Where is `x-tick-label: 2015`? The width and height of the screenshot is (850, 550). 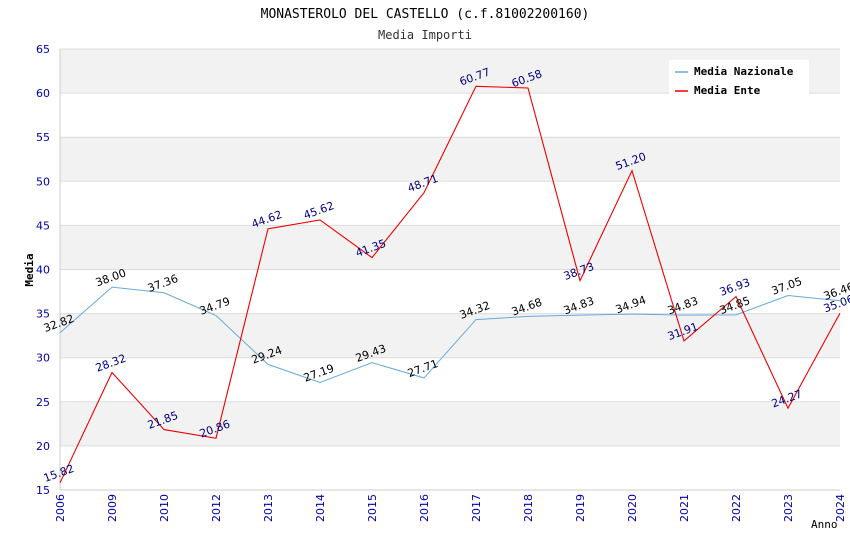 x-tick-label: 2015 is located at coordinates (372, 508).